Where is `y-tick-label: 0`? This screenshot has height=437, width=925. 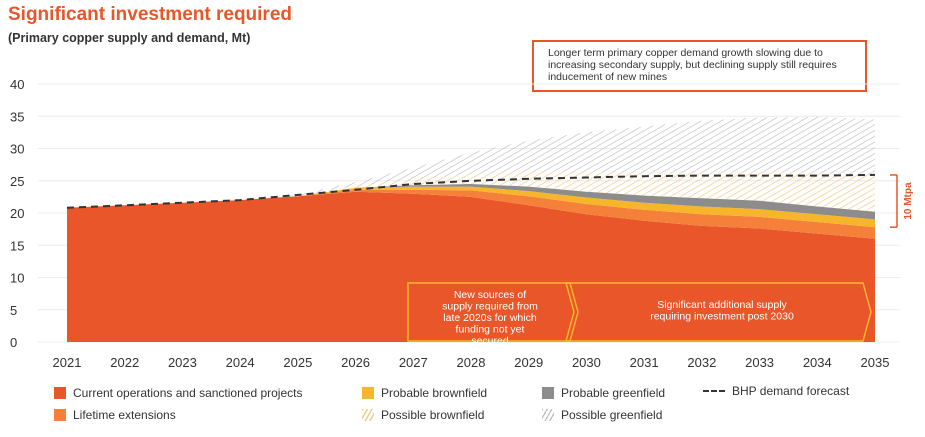 y-tick-label: 0 is located at coordinates (13, 342).